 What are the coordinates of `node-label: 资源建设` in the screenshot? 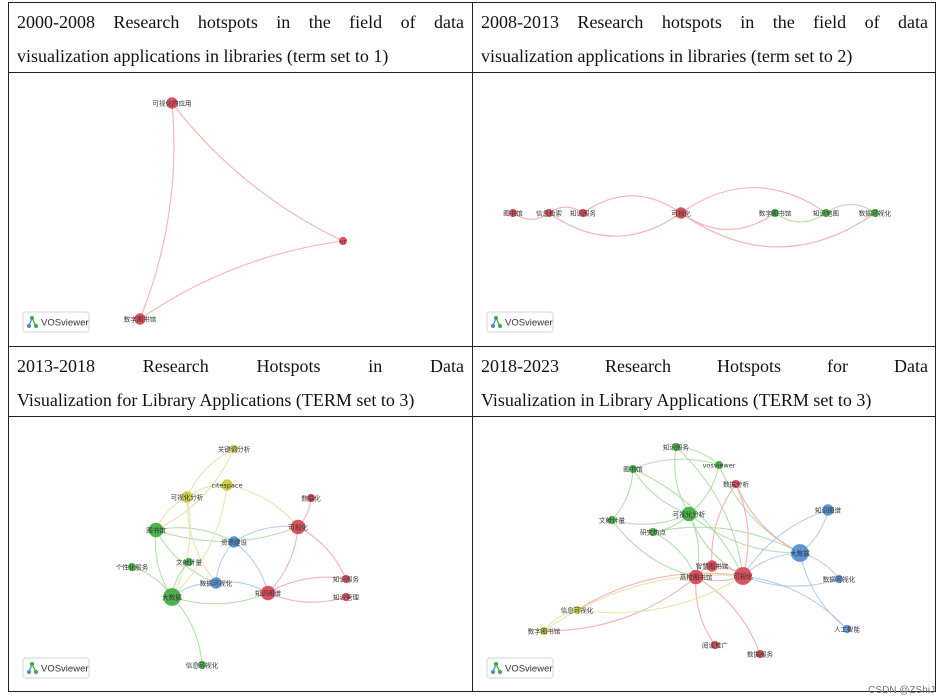 It's located at (234, 541).